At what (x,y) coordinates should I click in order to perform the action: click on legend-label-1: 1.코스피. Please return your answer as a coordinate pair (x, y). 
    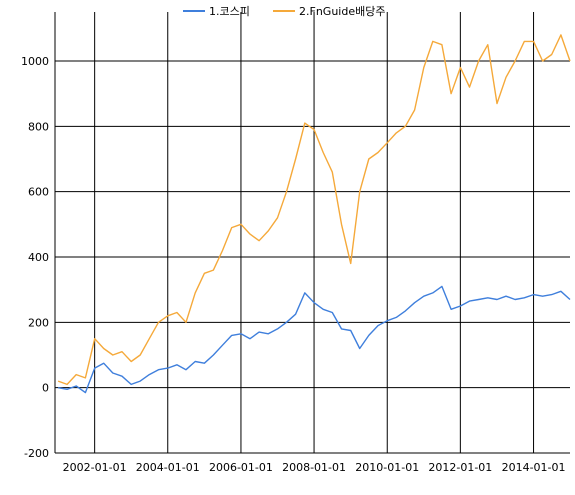
    Looking at the image, I should click on (229, 11).